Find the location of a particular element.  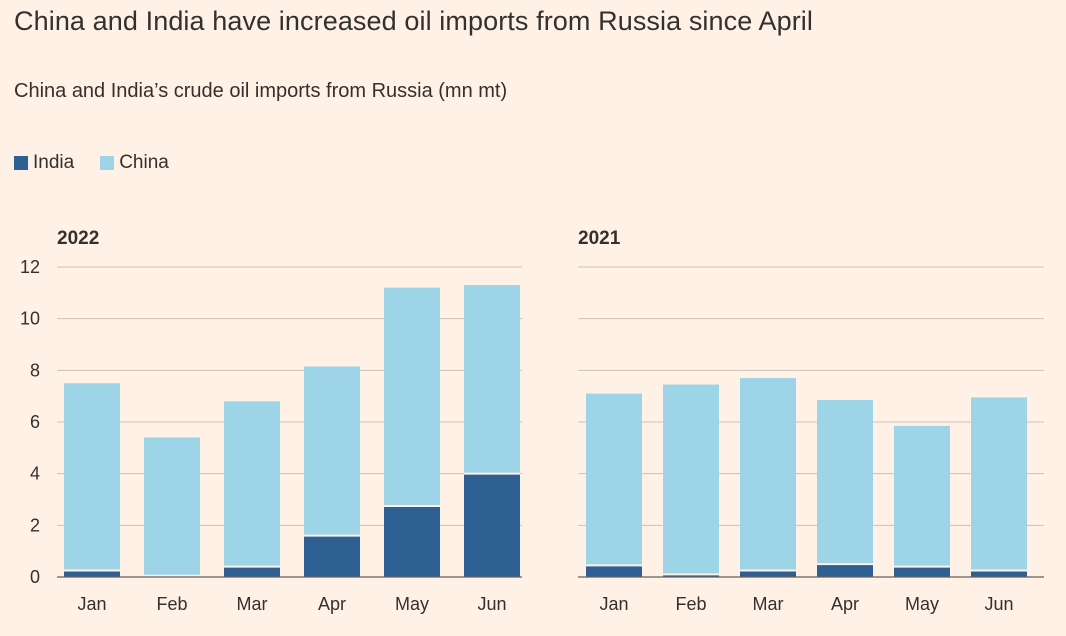

bar-china-2022-feb is located at coordinates (172, 506).